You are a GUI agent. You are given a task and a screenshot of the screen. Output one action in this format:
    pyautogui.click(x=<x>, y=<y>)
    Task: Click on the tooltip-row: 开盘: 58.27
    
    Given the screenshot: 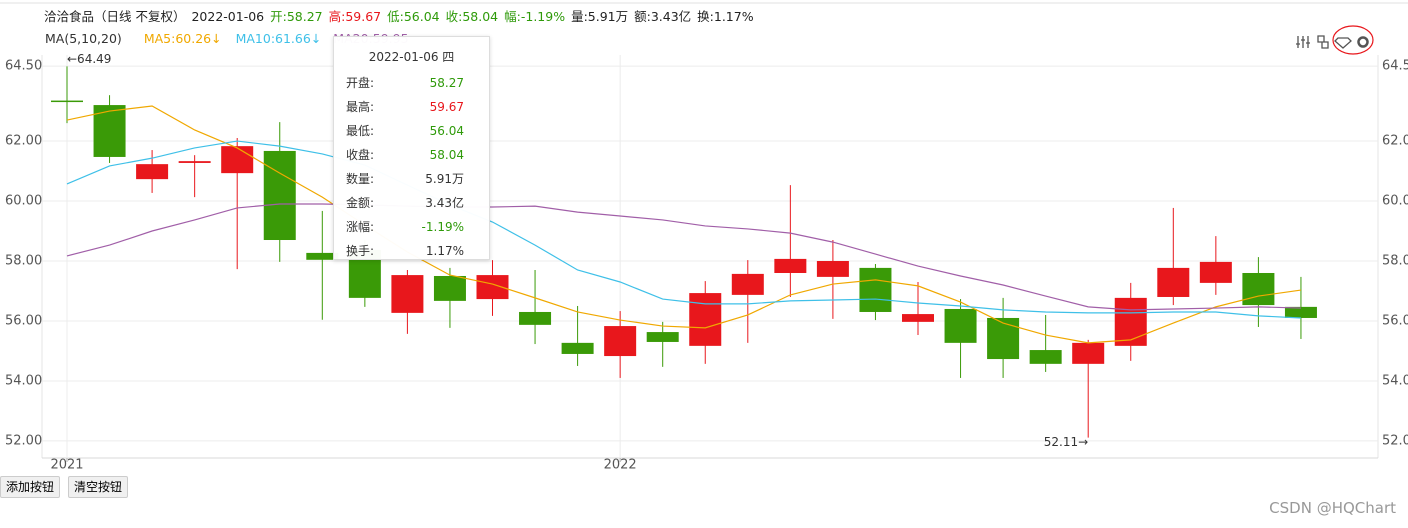 What is the action you would take?
    pyautogui.click(x=411, y=83)
    